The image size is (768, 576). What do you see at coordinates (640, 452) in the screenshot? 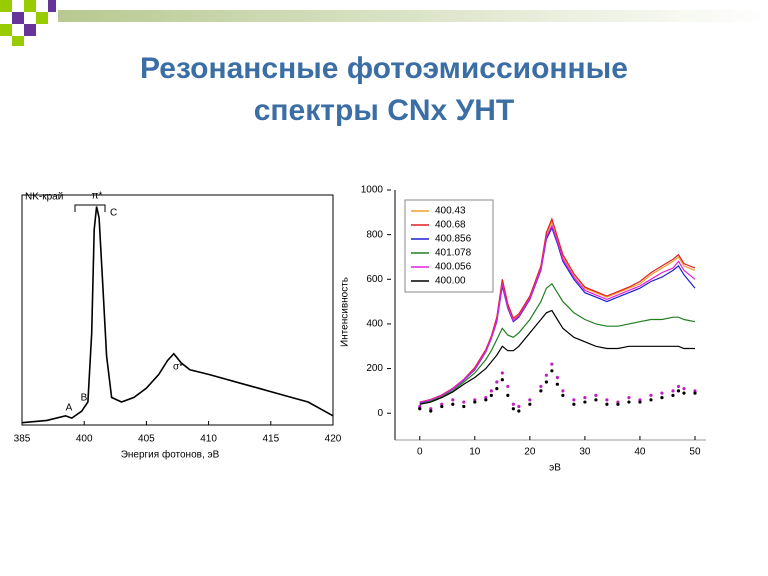
I see `x-tick-label: 40` at bounding box center [640, 452].